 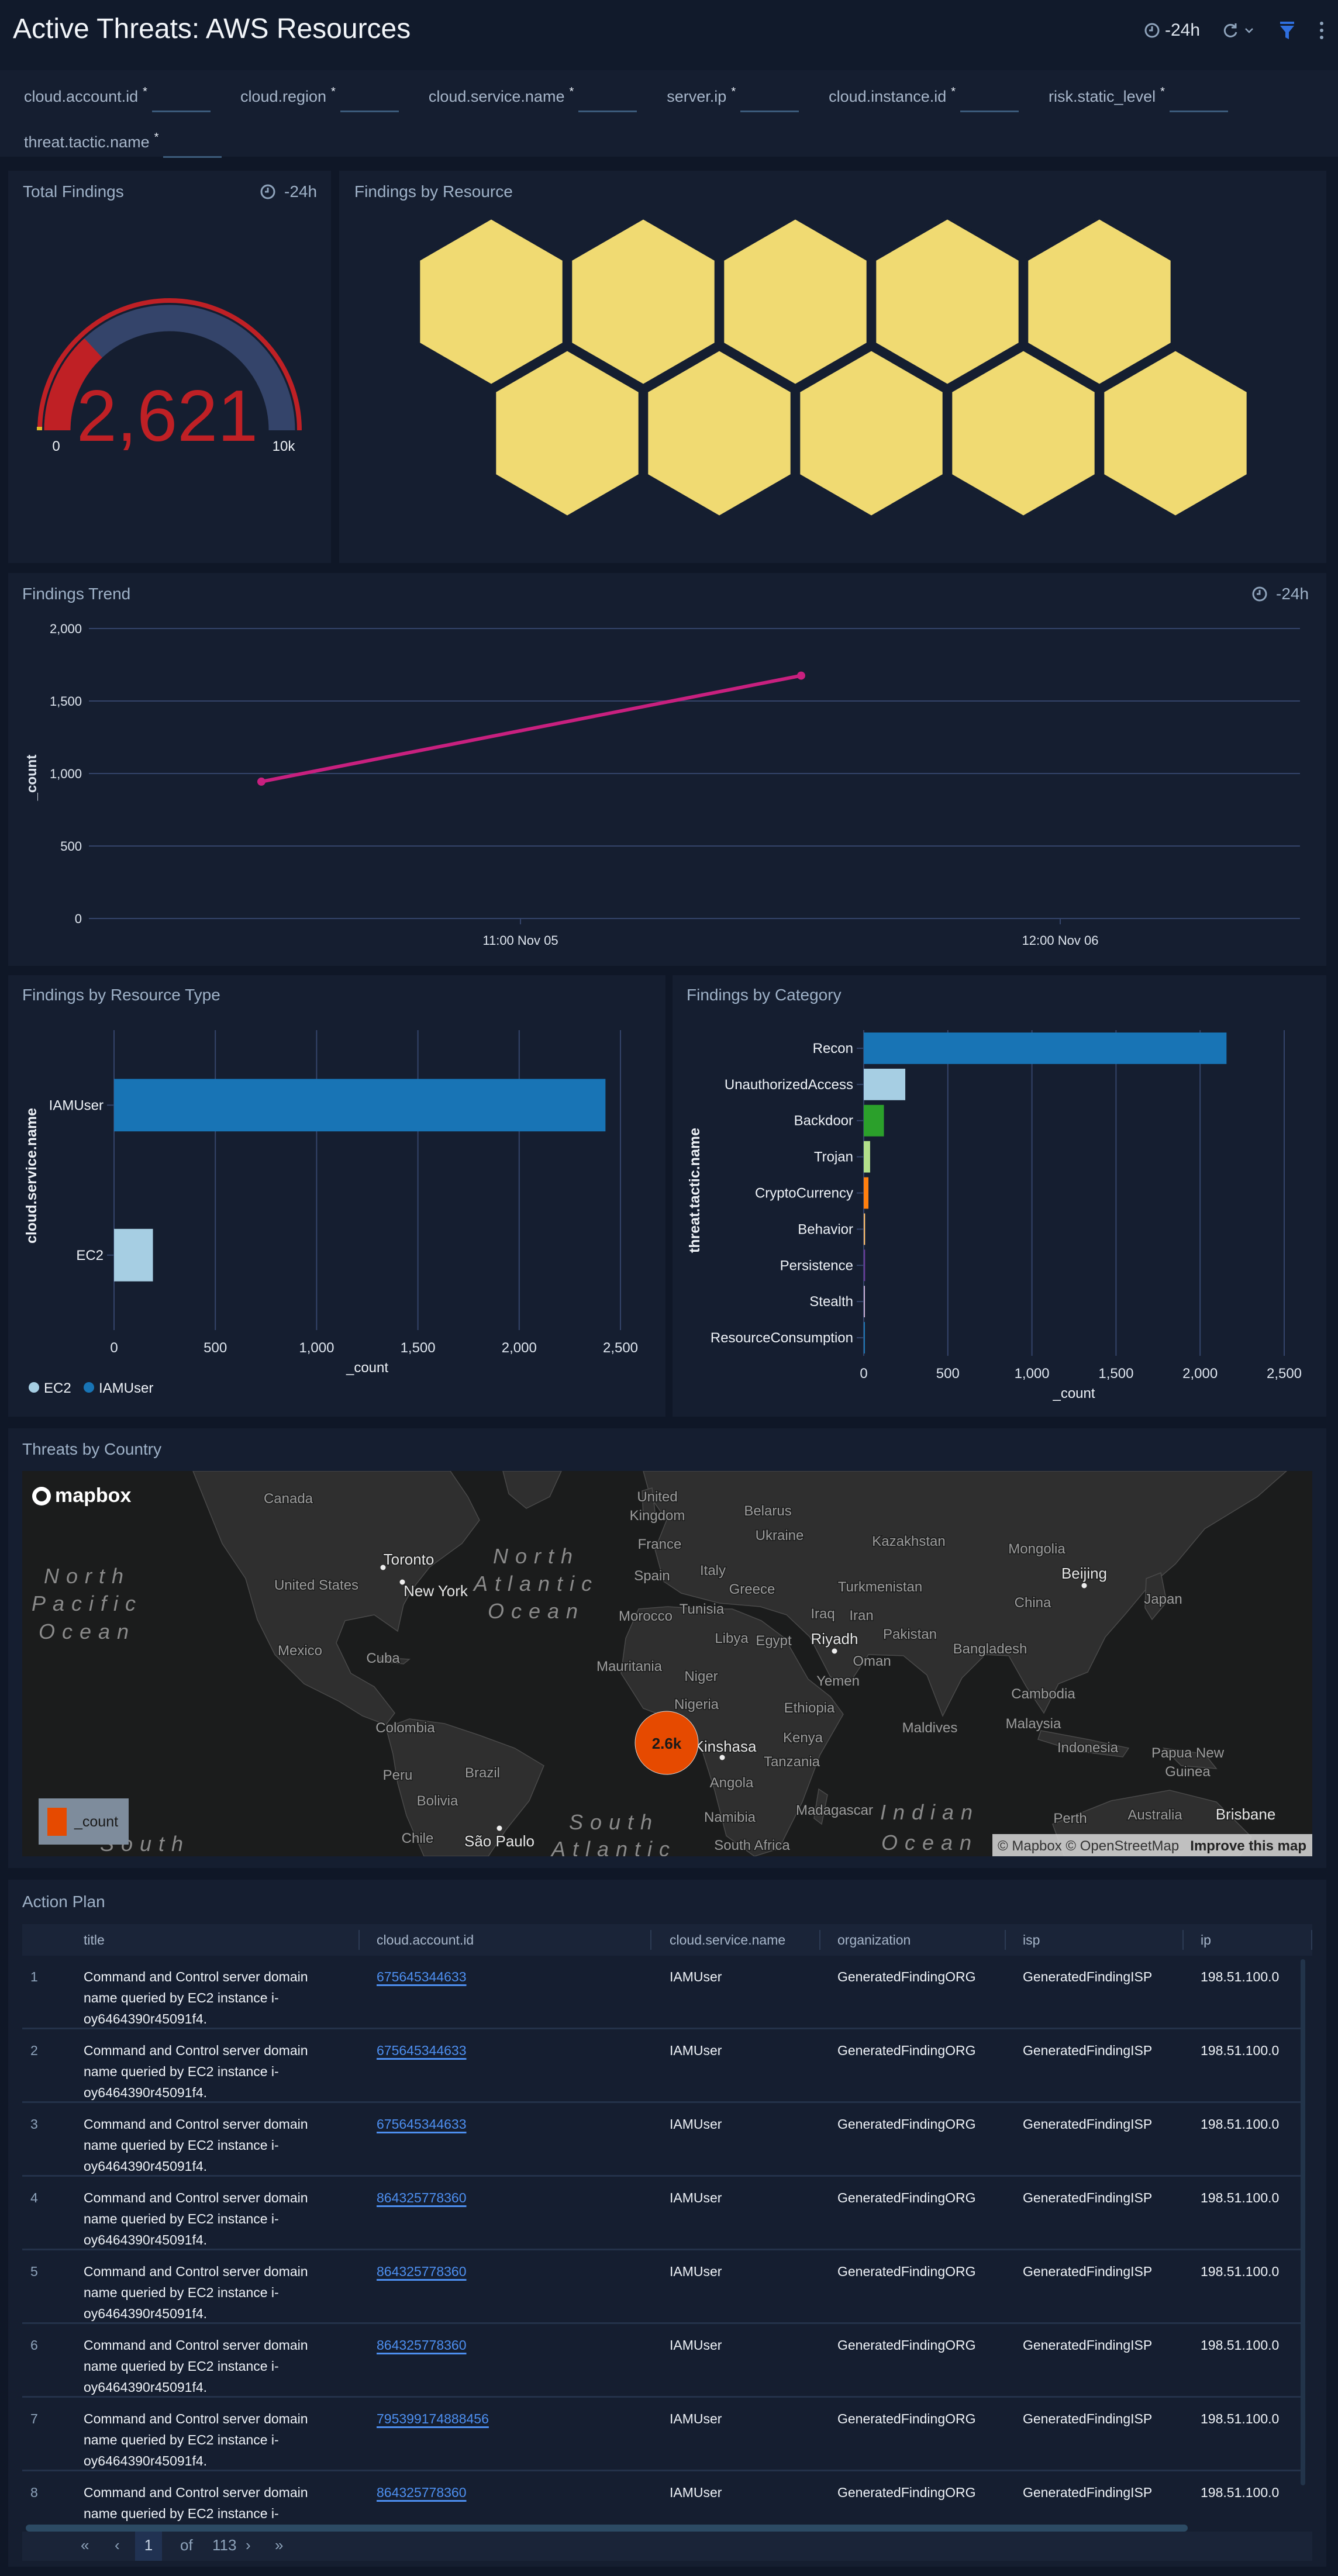 I want to click on y-tick-label: Stealth, so click(x=831, y=1302).